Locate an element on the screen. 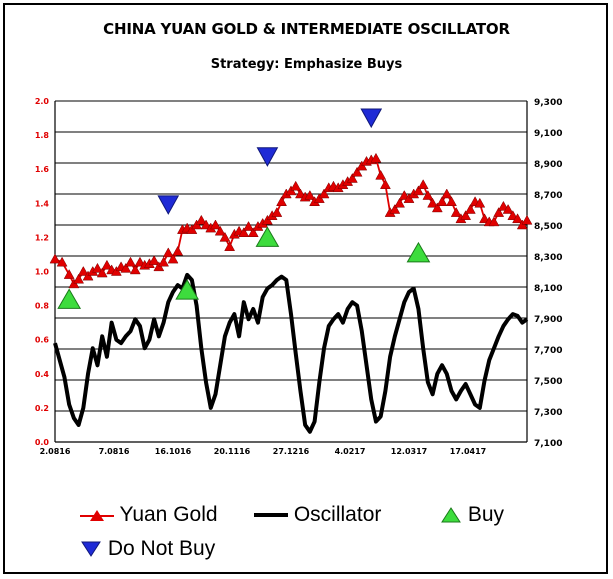 The height and width of the screenshot is (579, 613). black-line-icon is located at coordinates (271, 515).